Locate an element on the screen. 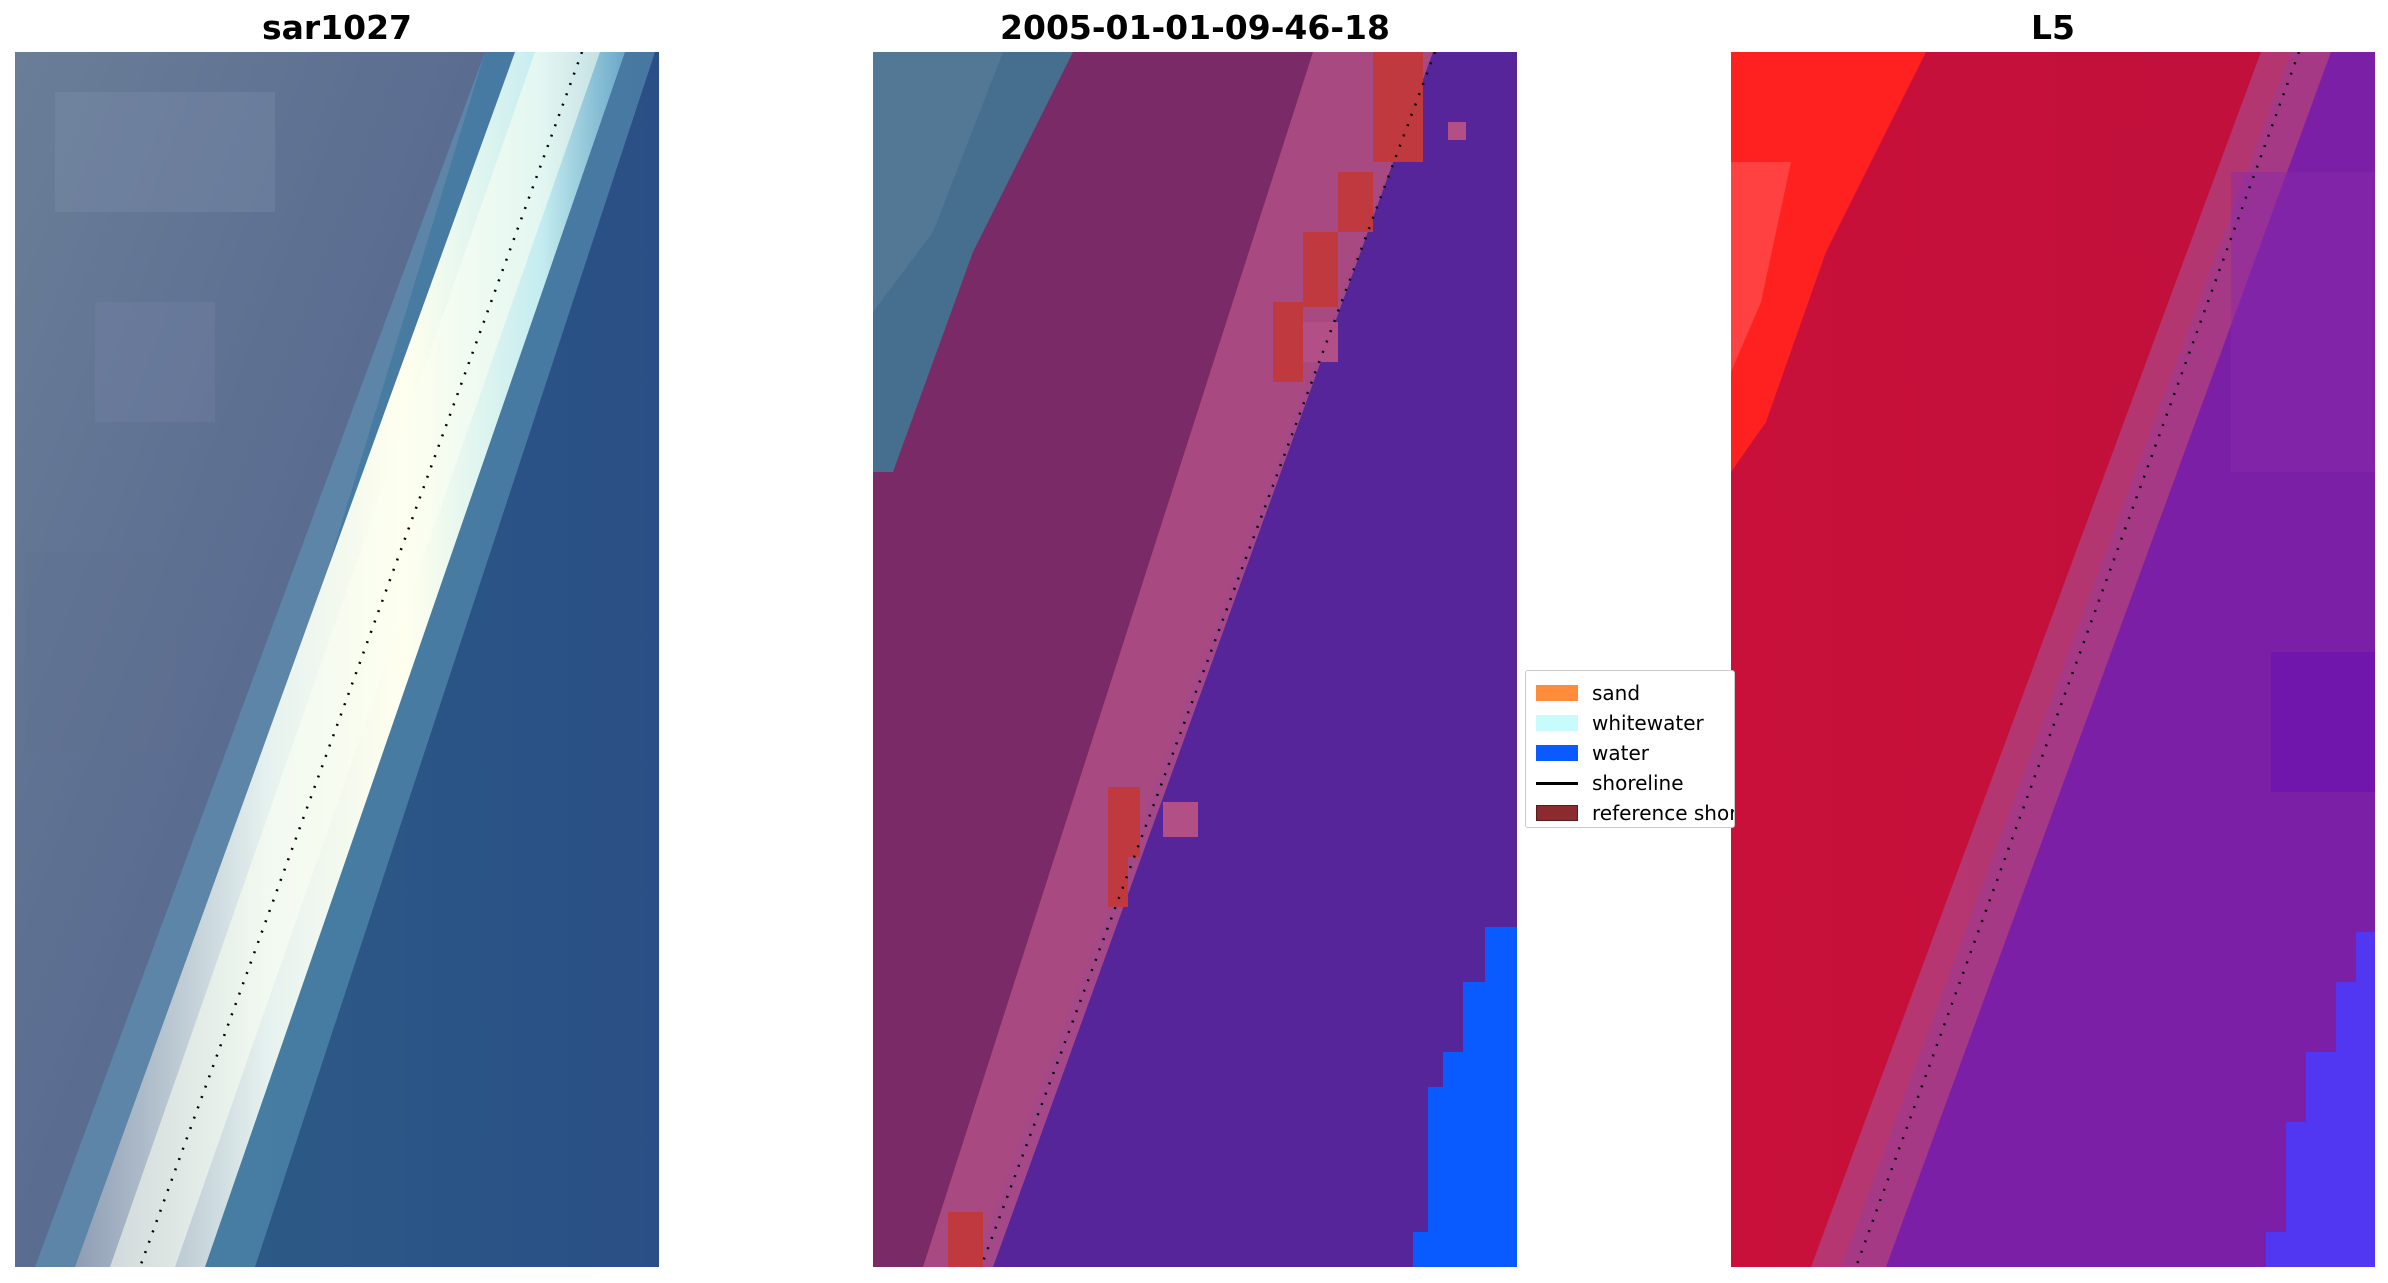  legend-swatch-reference-shoreline is located at coordinates (1557, 813).